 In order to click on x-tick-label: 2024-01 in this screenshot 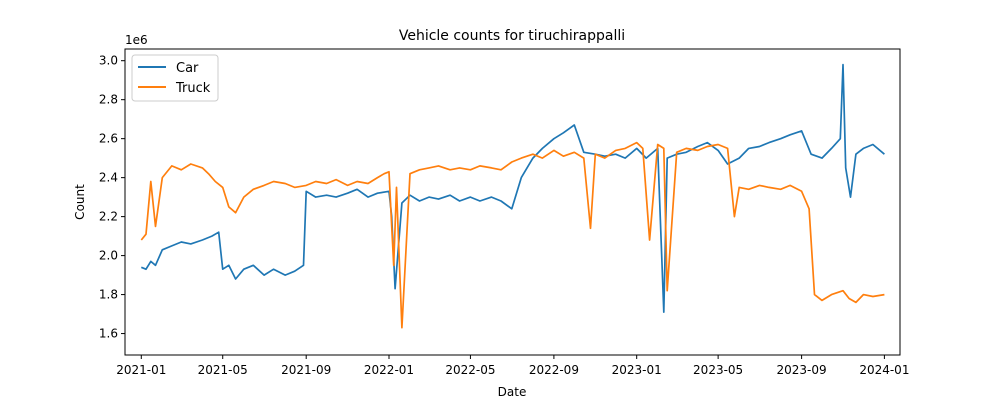, I will do `click(884, 370)`.